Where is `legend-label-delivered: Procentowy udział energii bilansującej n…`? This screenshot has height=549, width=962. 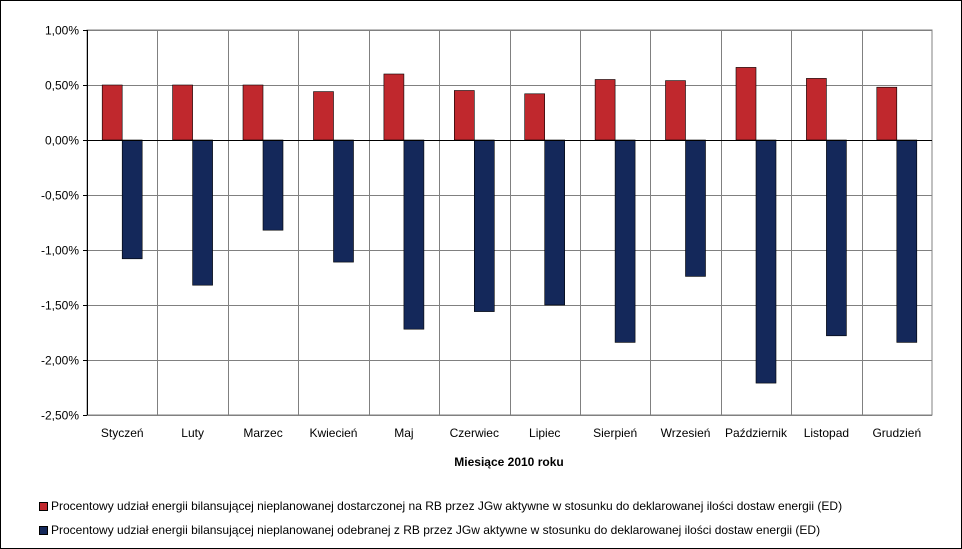 legend-label-delivered: Procentowy udział energii bilansującej n… is located at coordinates (447, 506).